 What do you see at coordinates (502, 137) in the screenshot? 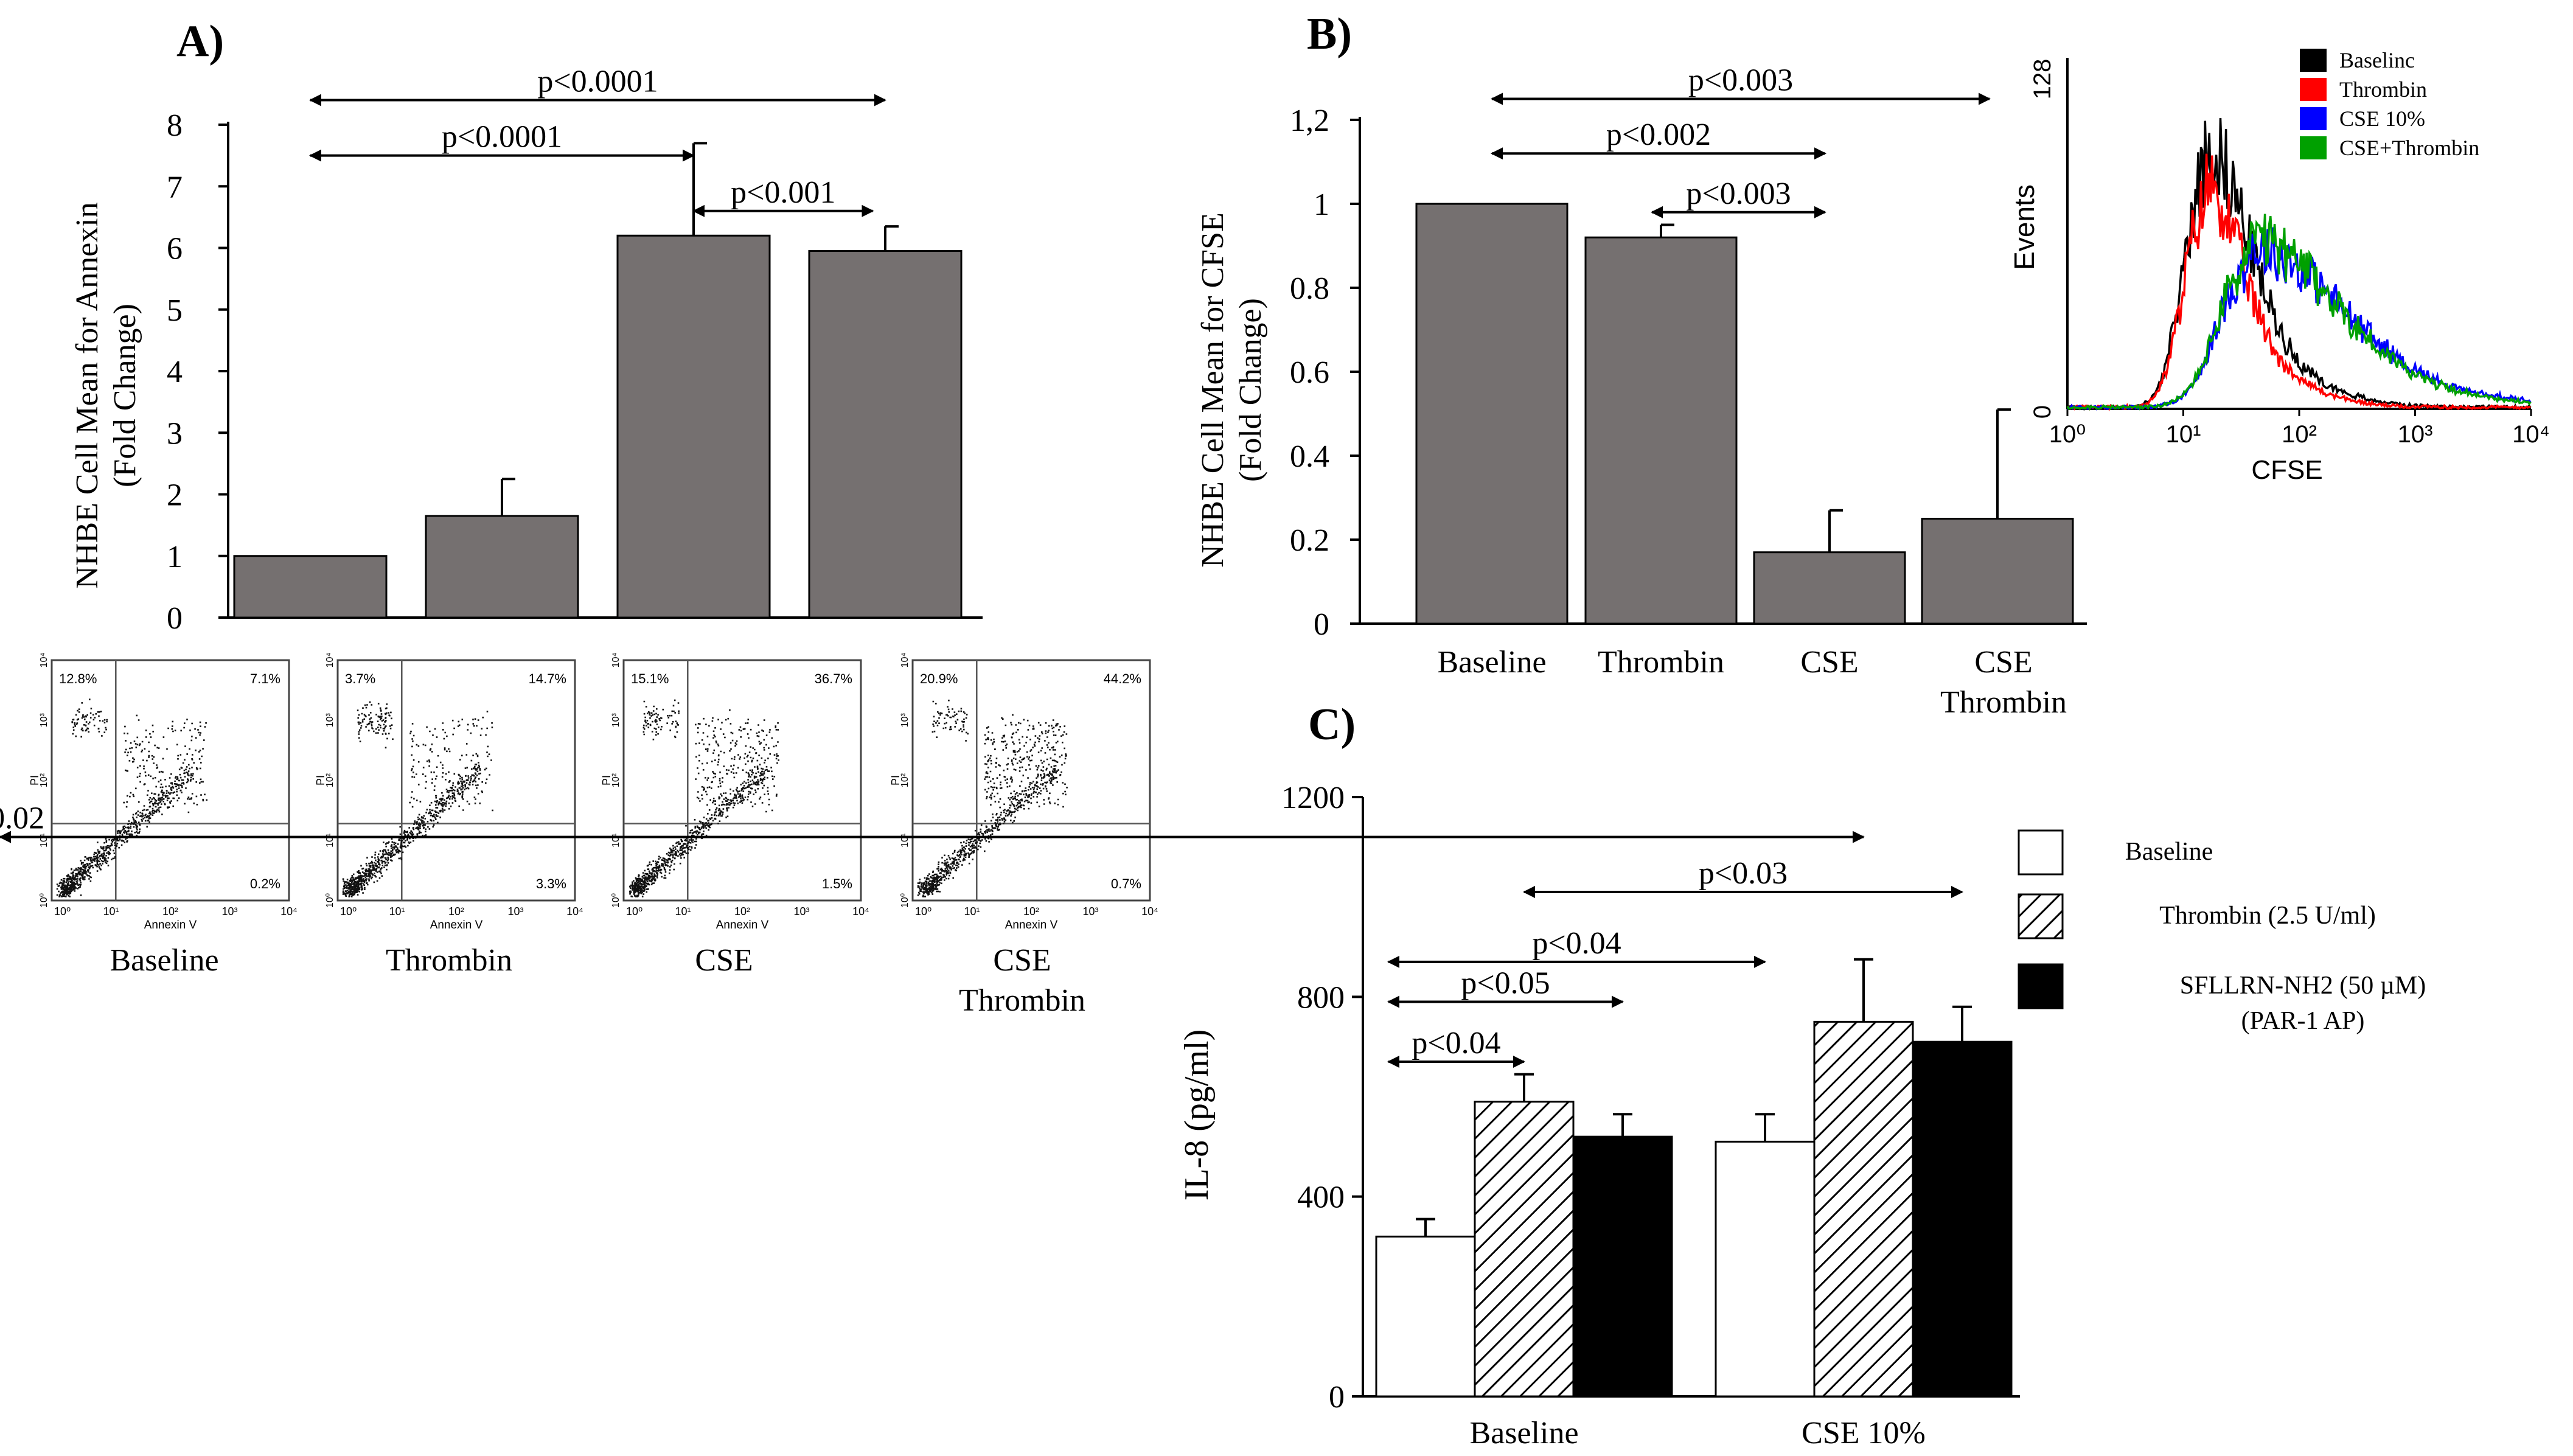
I see `a-significance-1-label: p<0.0001` at bounding box center [502, 137].